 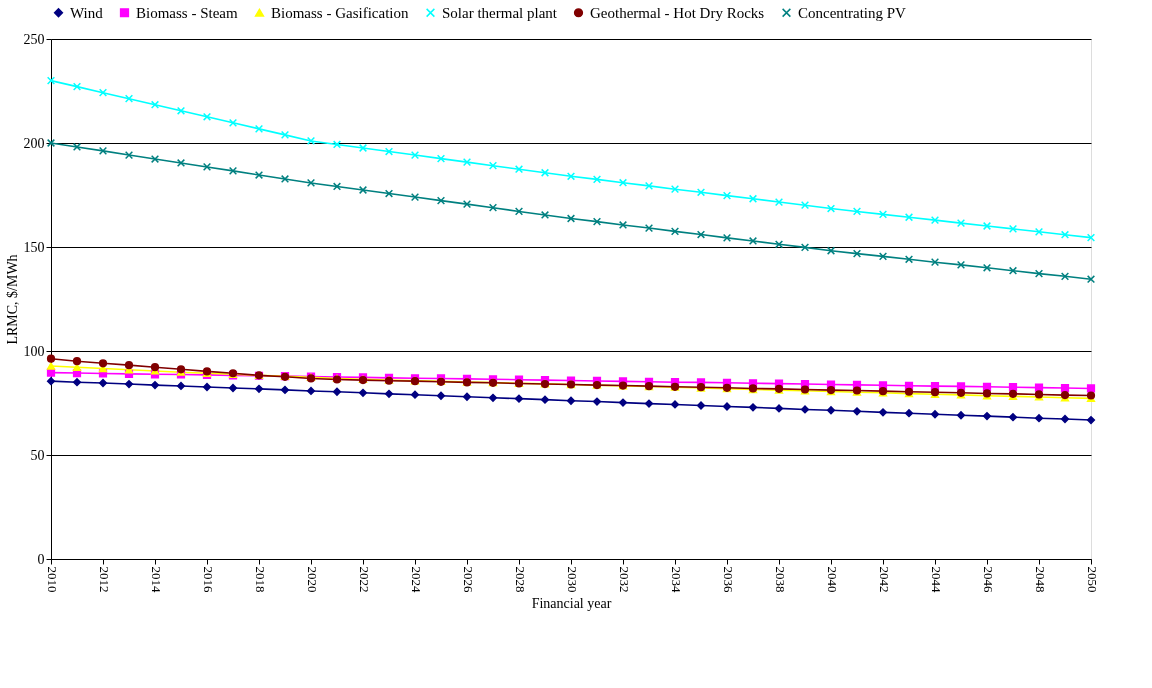 I want to click on x-tick-label: 2048, so click(x=1040, y=579).